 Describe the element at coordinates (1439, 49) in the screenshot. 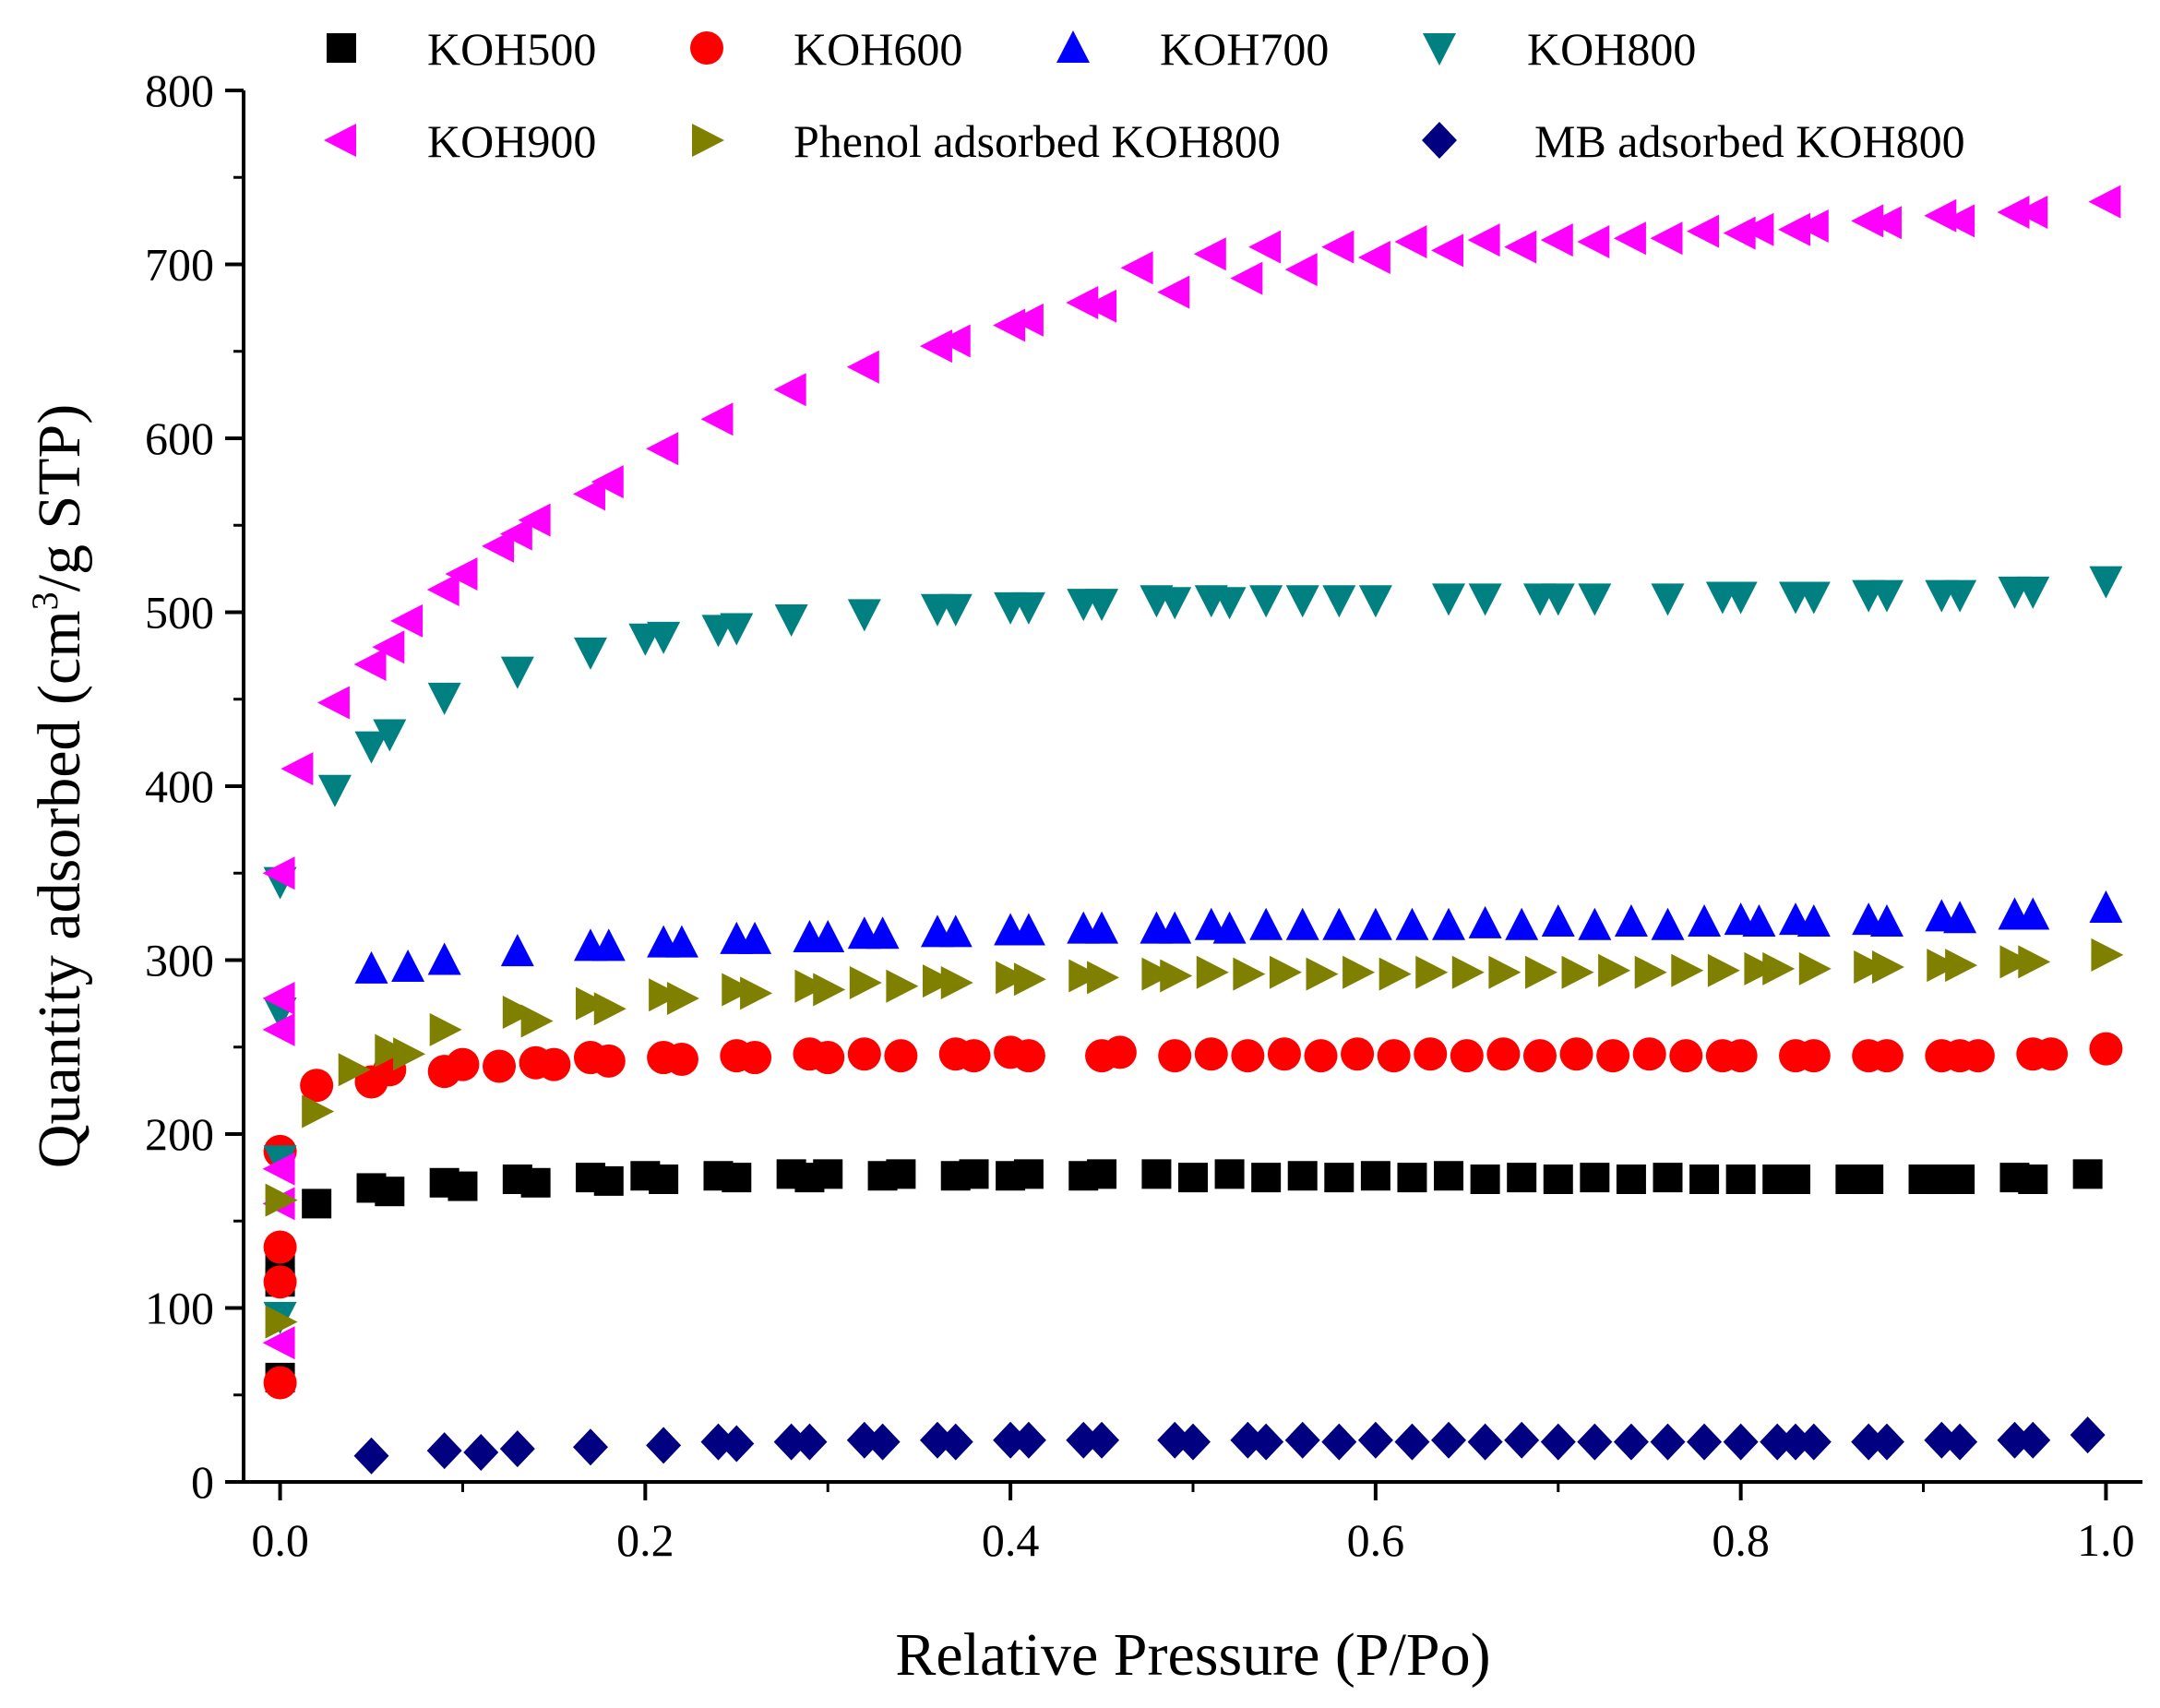

I see `legend-marker-koh800` at that location.